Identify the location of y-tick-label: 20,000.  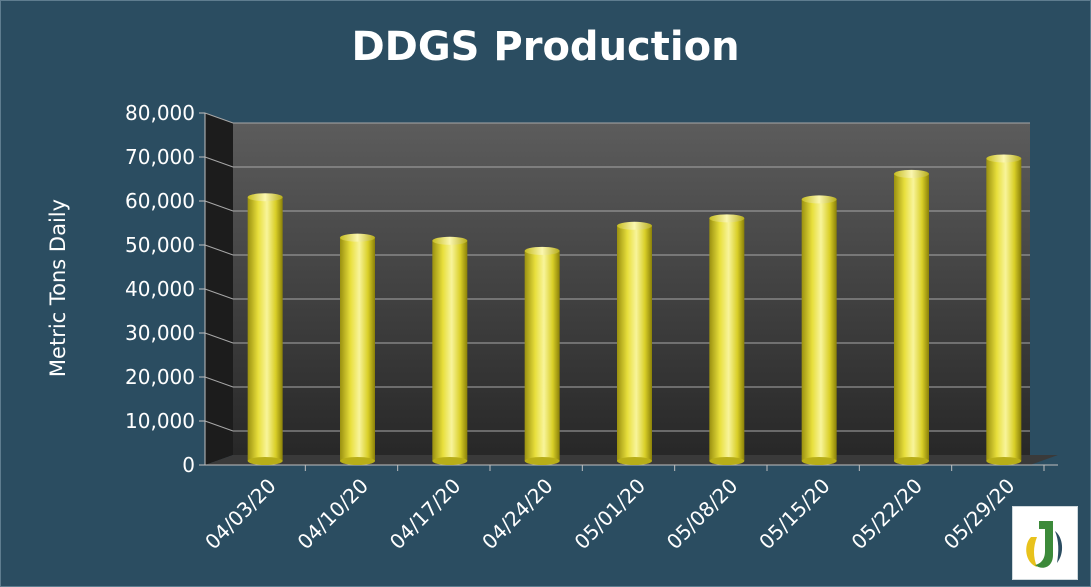
(160, 377).